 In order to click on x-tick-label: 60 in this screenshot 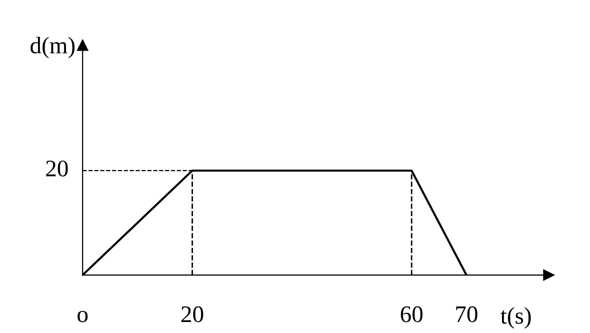, I will do `click(411, 314)`.